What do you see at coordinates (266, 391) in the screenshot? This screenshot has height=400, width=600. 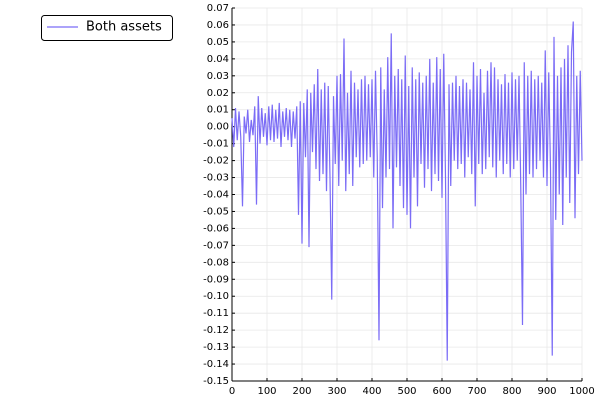 I see `x-tick-label: 100` at bounding box center [266, 391].